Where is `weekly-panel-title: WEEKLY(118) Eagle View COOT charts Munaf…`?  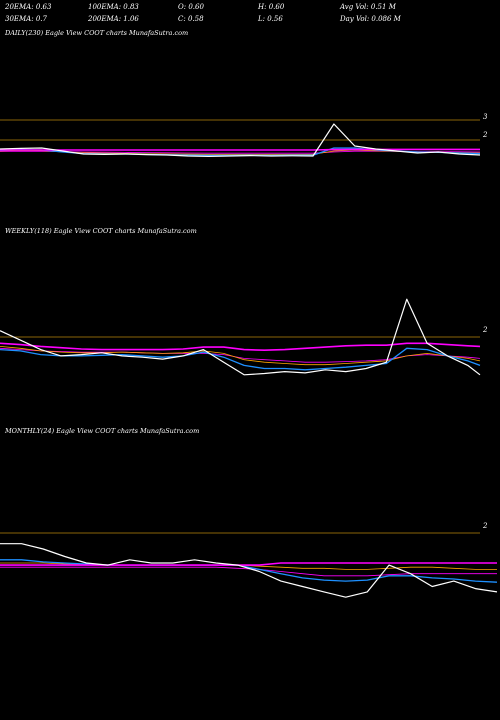 weekly-panel-title: WEEKLY(118) Eagle View COOT charts Munaf… is located at coordinates (101, 231).